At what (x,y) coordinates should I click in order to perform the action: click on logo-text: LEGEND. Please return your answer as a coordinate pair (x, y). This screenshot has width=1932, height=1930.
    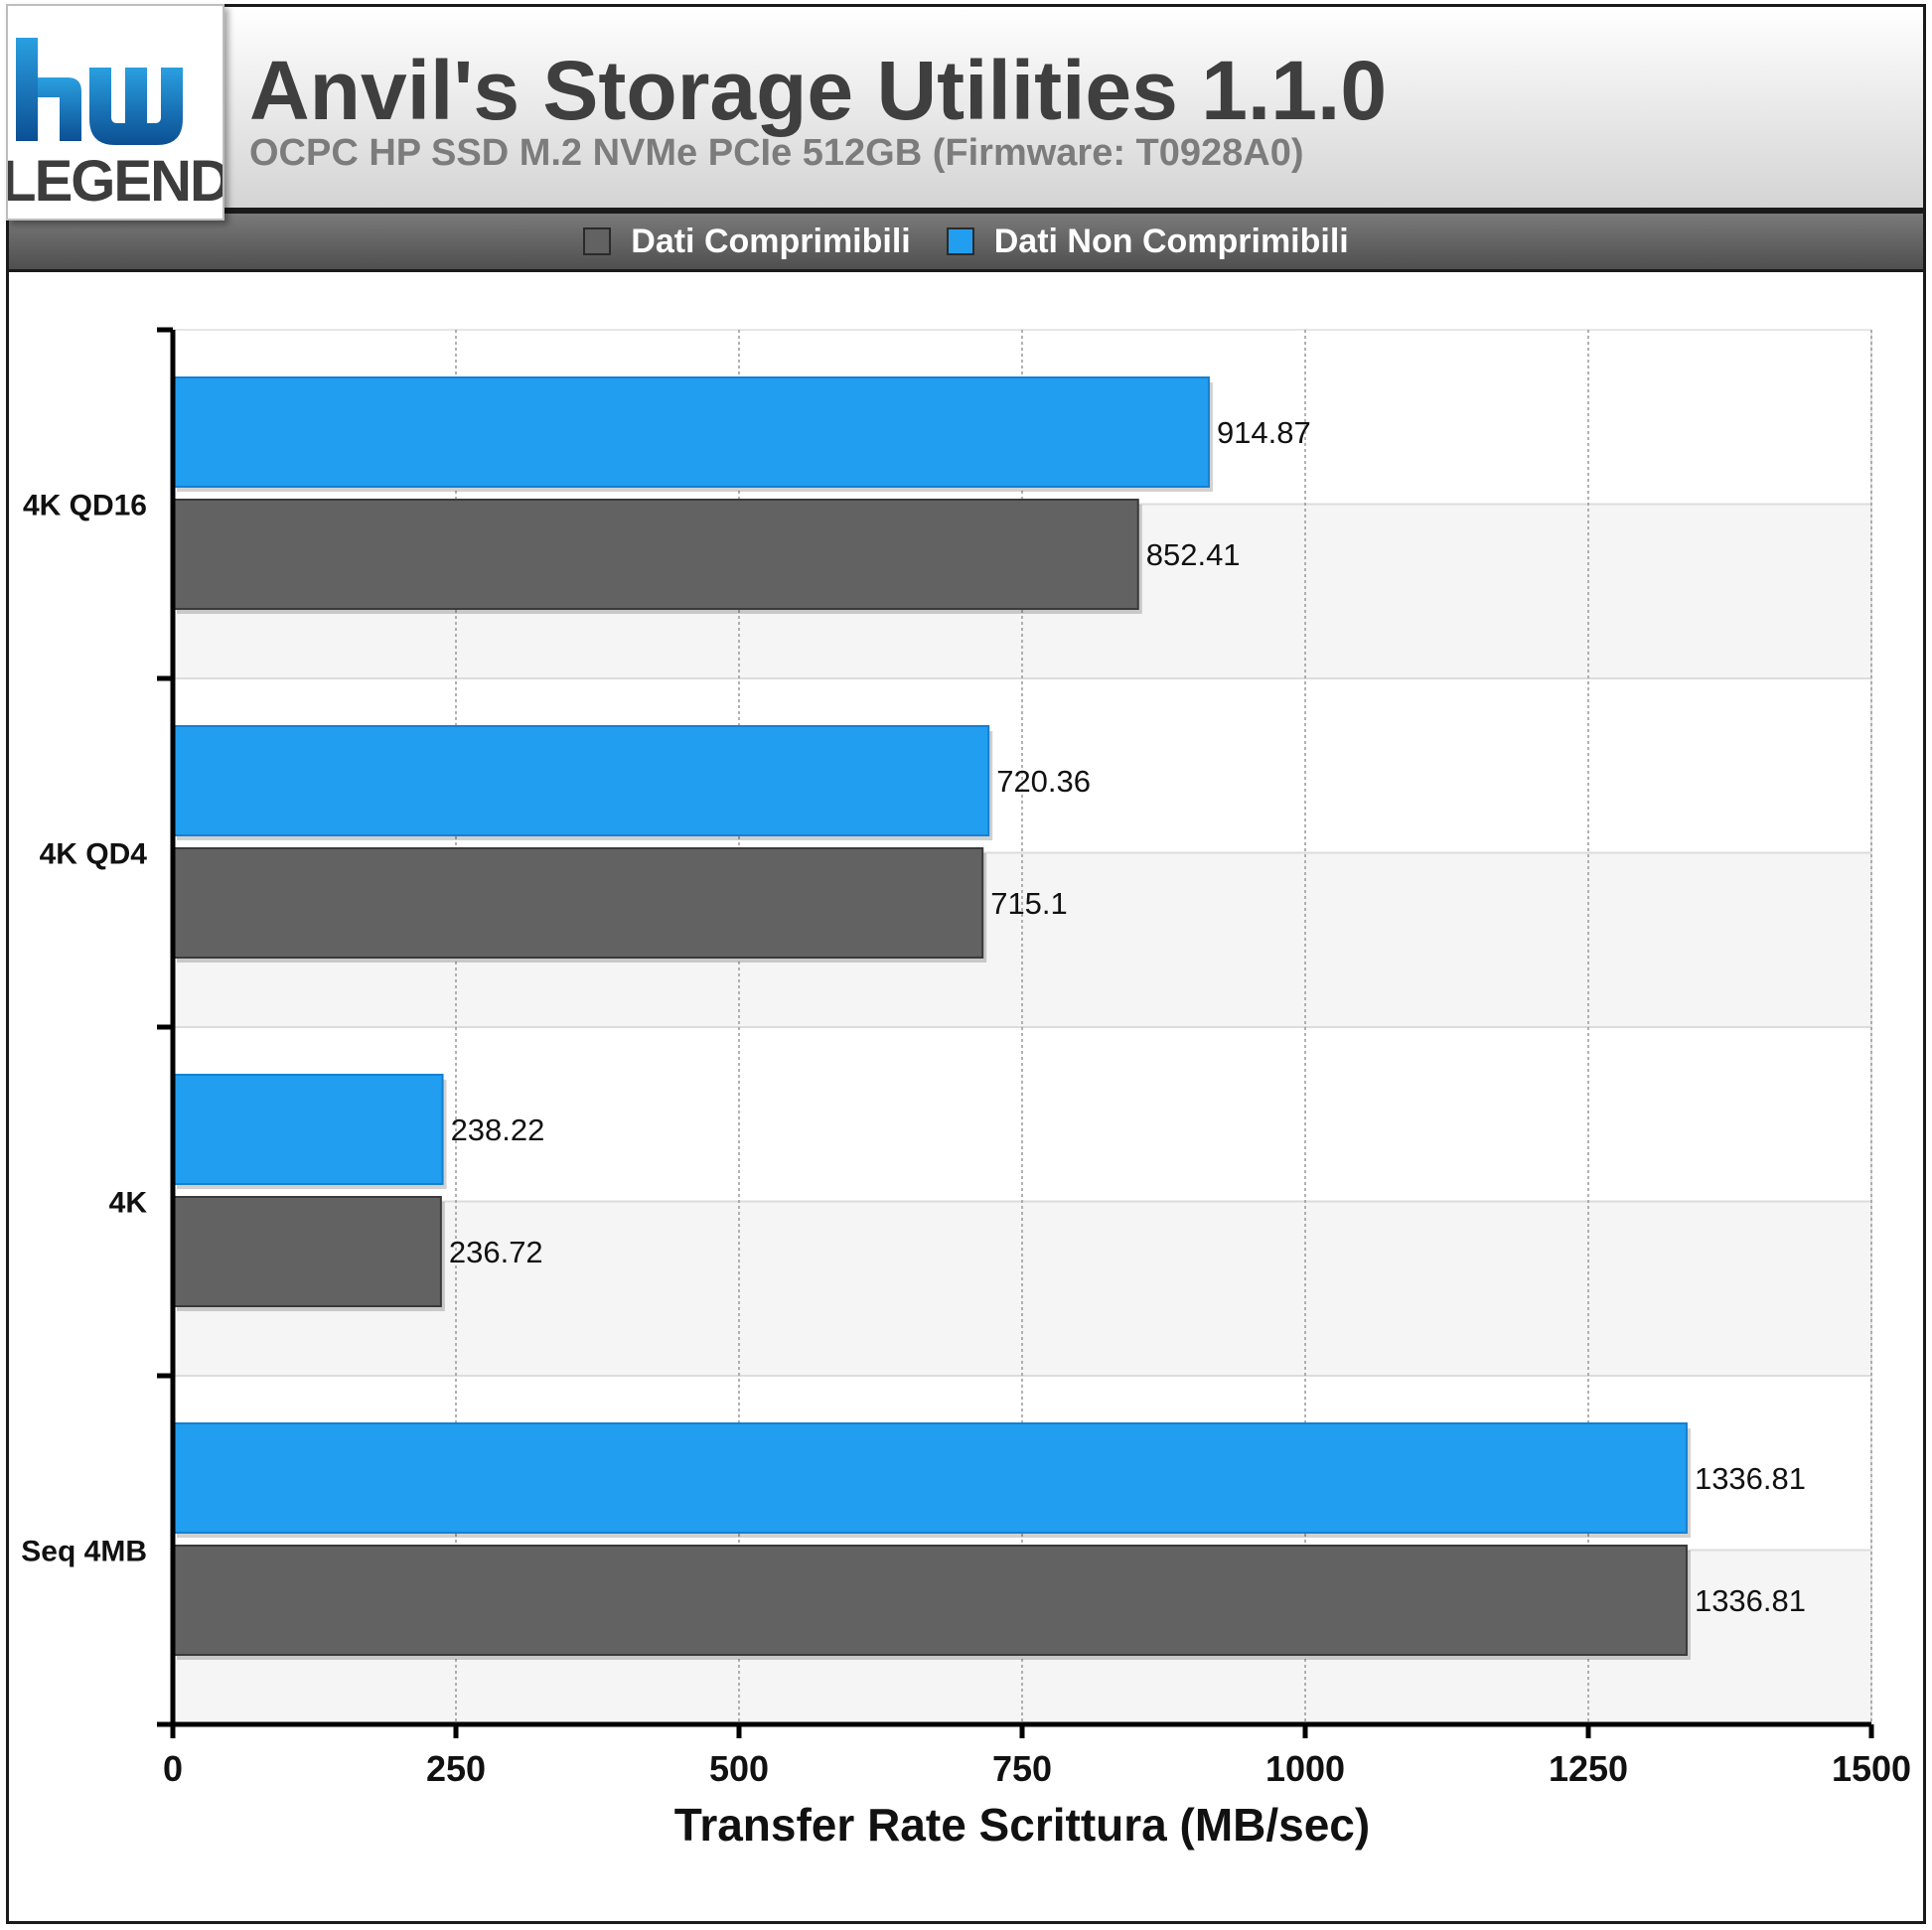
    Looking at the image, I should click on (115, 181).